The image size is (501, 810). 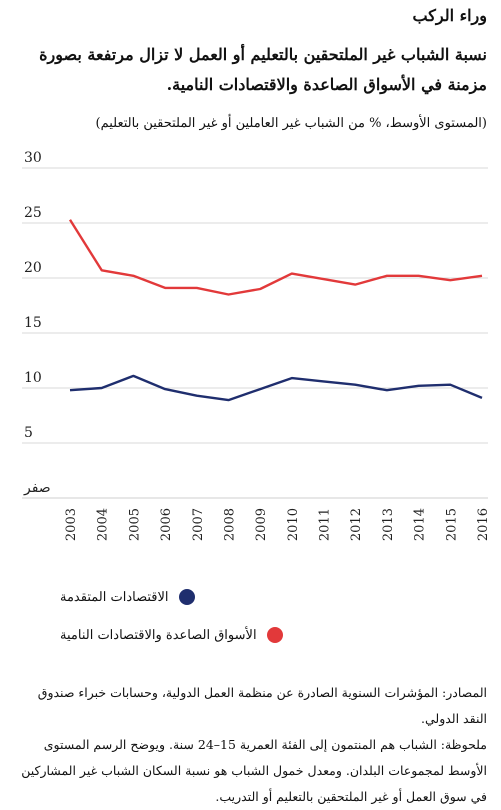 What do you see at coordinates (33, 158) in the screenshot?
I see `y-tick-label: 30` at bounding box center [33, 158].